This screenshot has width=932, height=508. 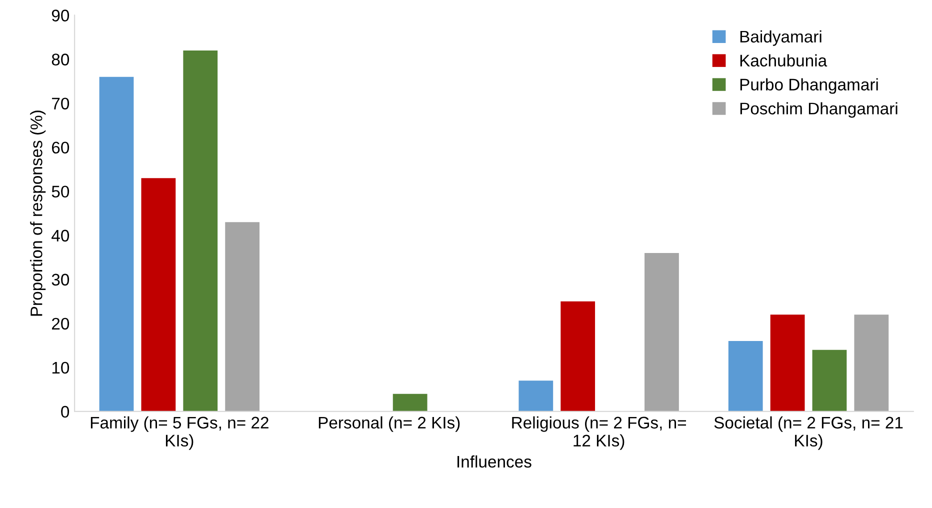 I want to click on y-tick-label: 70, so click(x=61, y=104).